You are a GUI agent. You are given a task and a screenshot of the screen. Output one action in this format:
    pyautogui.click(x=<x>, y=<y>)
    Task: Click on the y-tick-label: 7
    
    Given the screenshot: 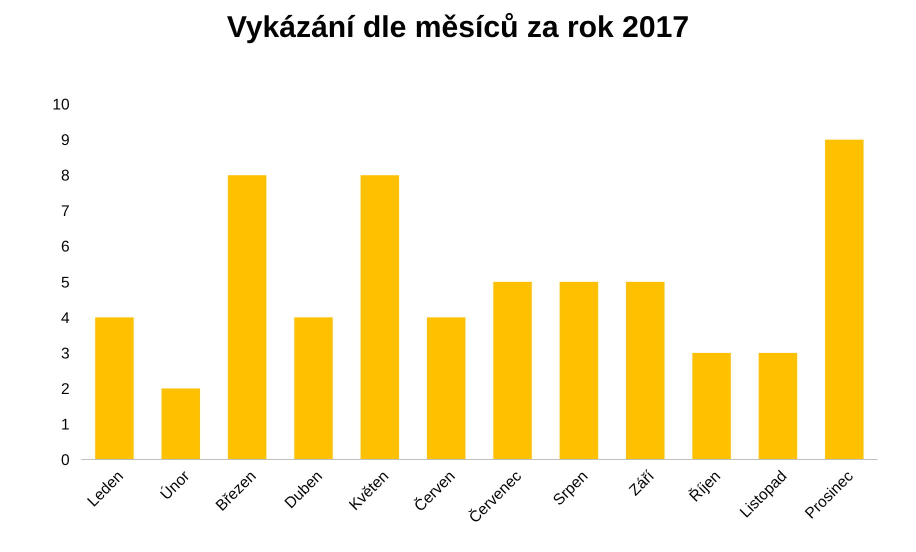 What is the action you would take?
    pyautogui.click(x=65, y=211)
    